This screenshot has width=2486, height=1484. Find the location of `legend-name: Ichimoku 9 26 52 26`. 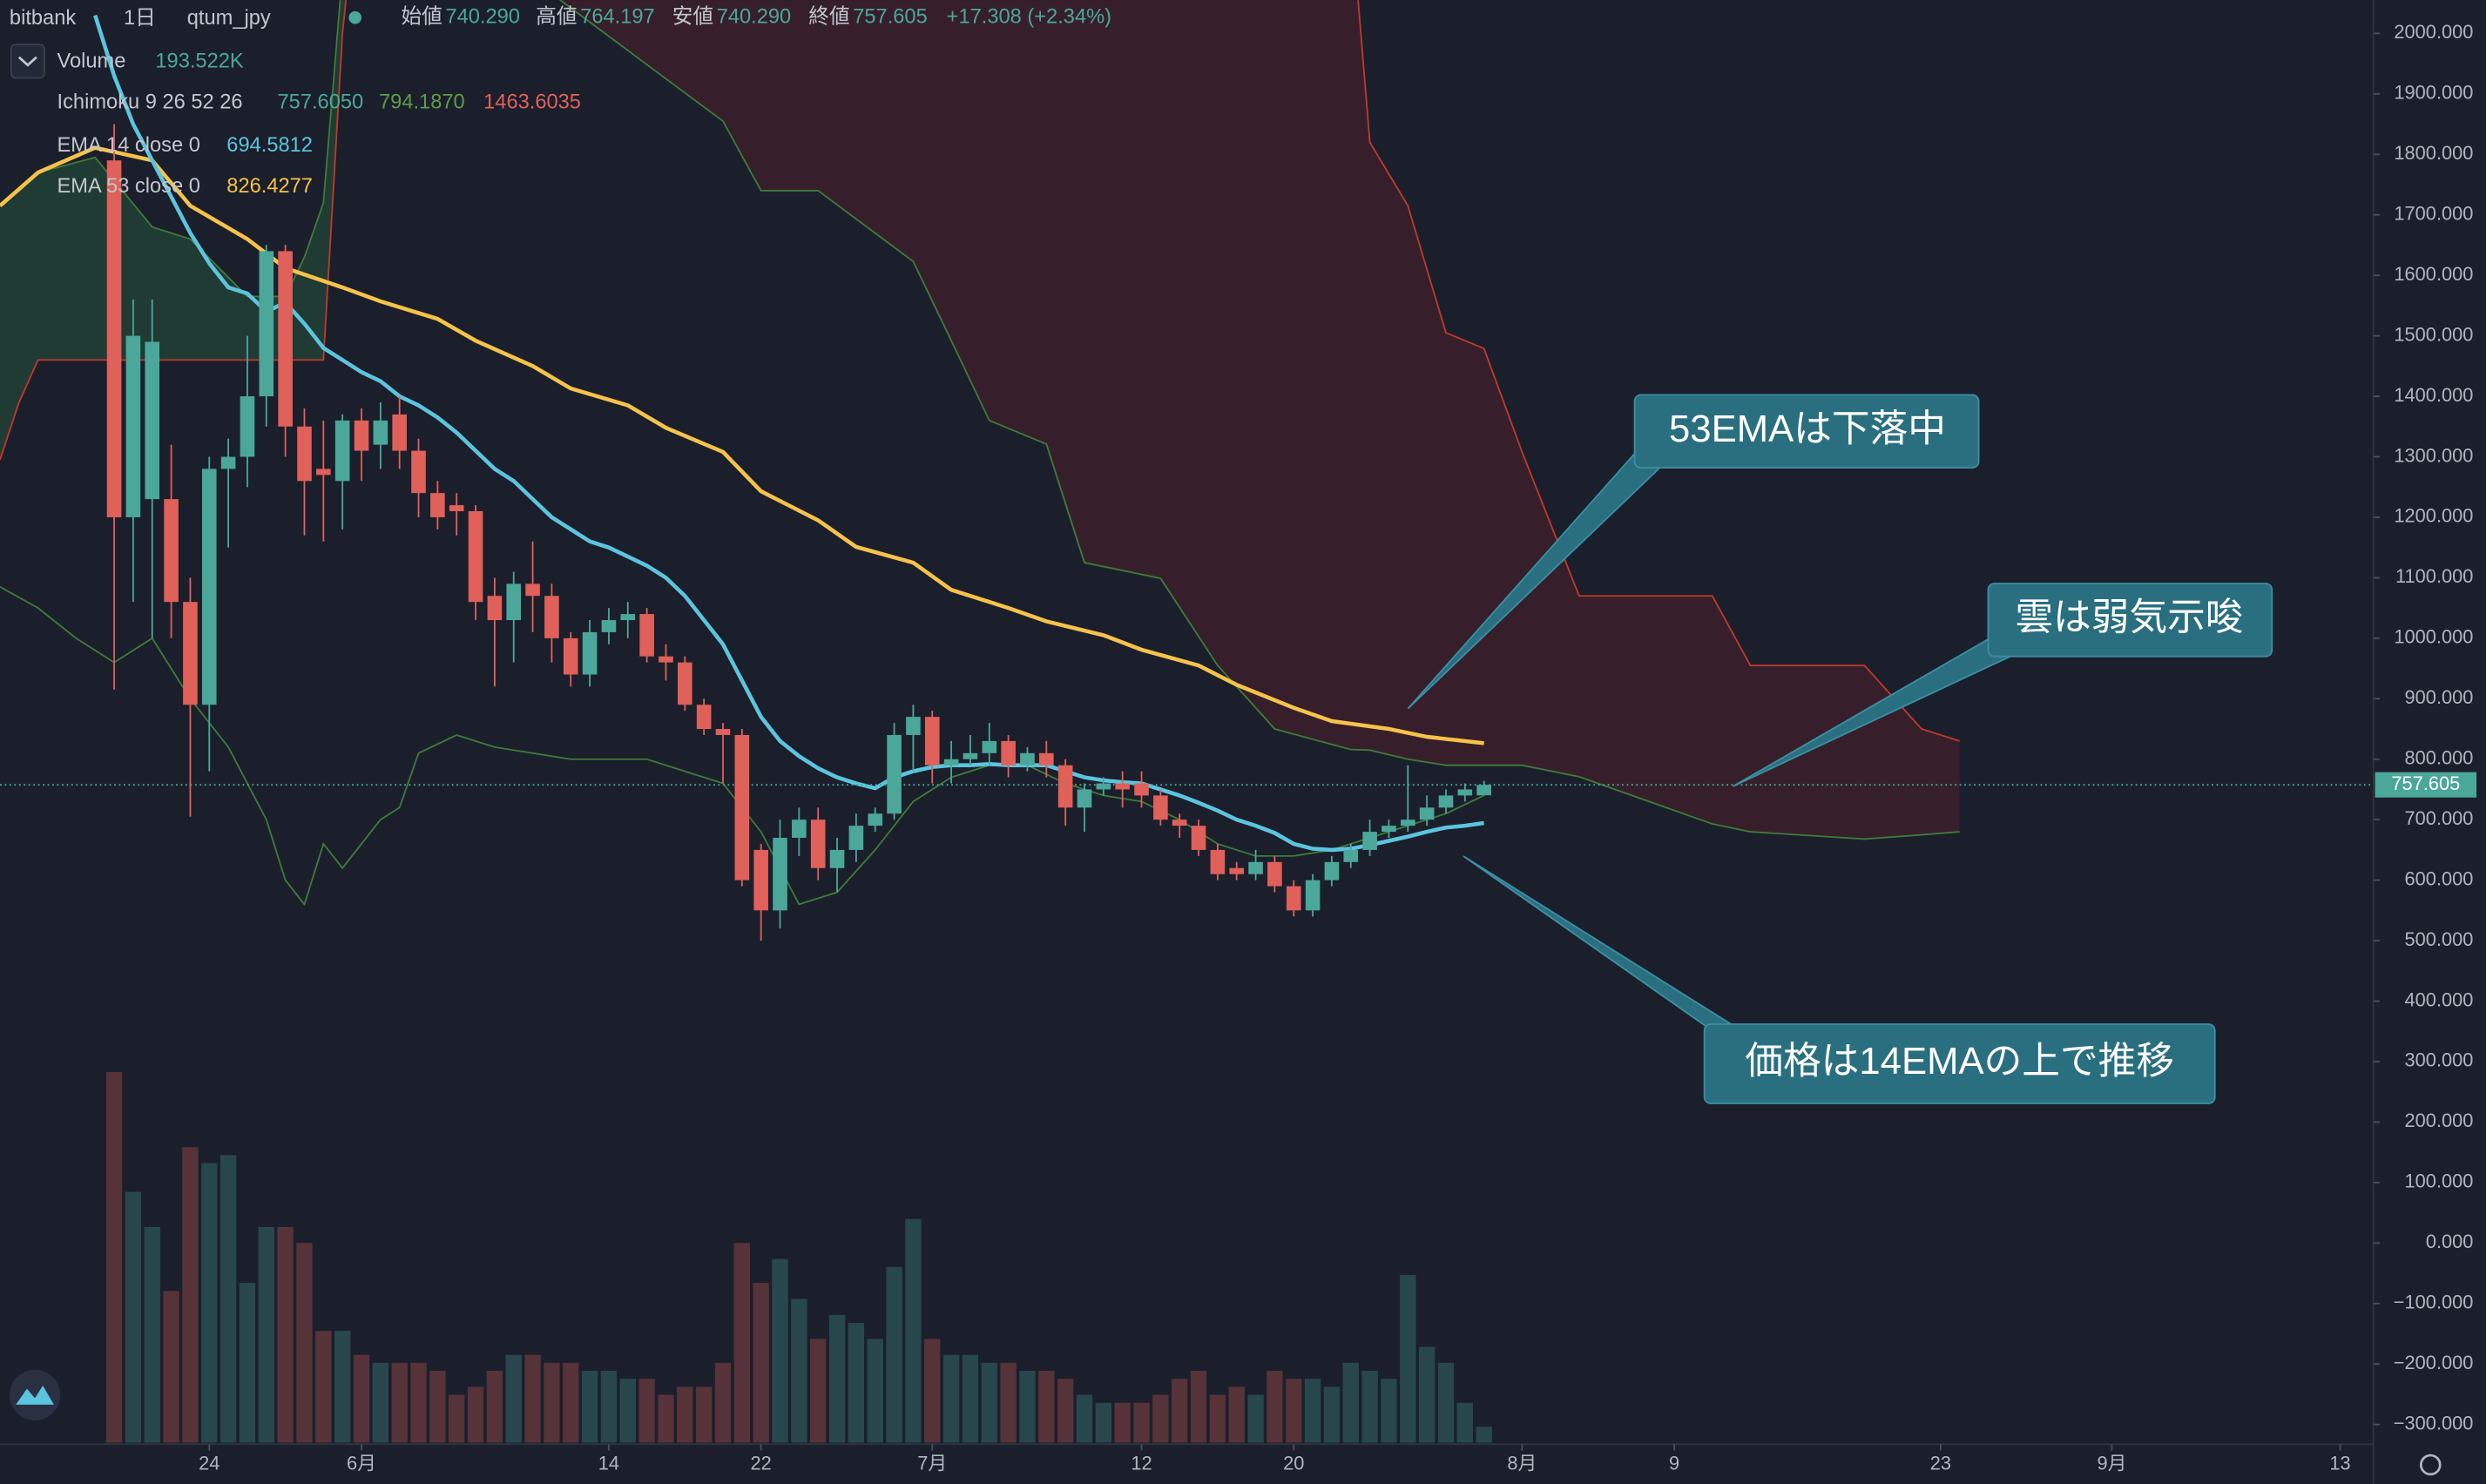

legend-name: Ichimoku 9 26 52 26 is located at coordinates (150, 102).